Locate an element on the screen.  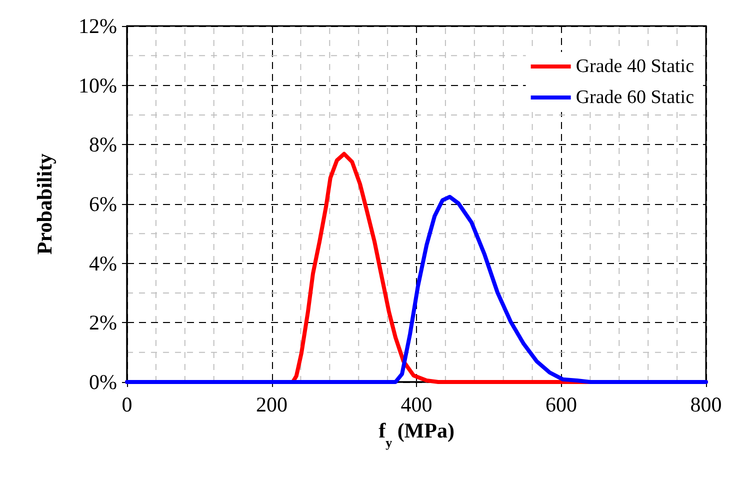
x-tick-label: 400 is located at coordinates (416, 404).